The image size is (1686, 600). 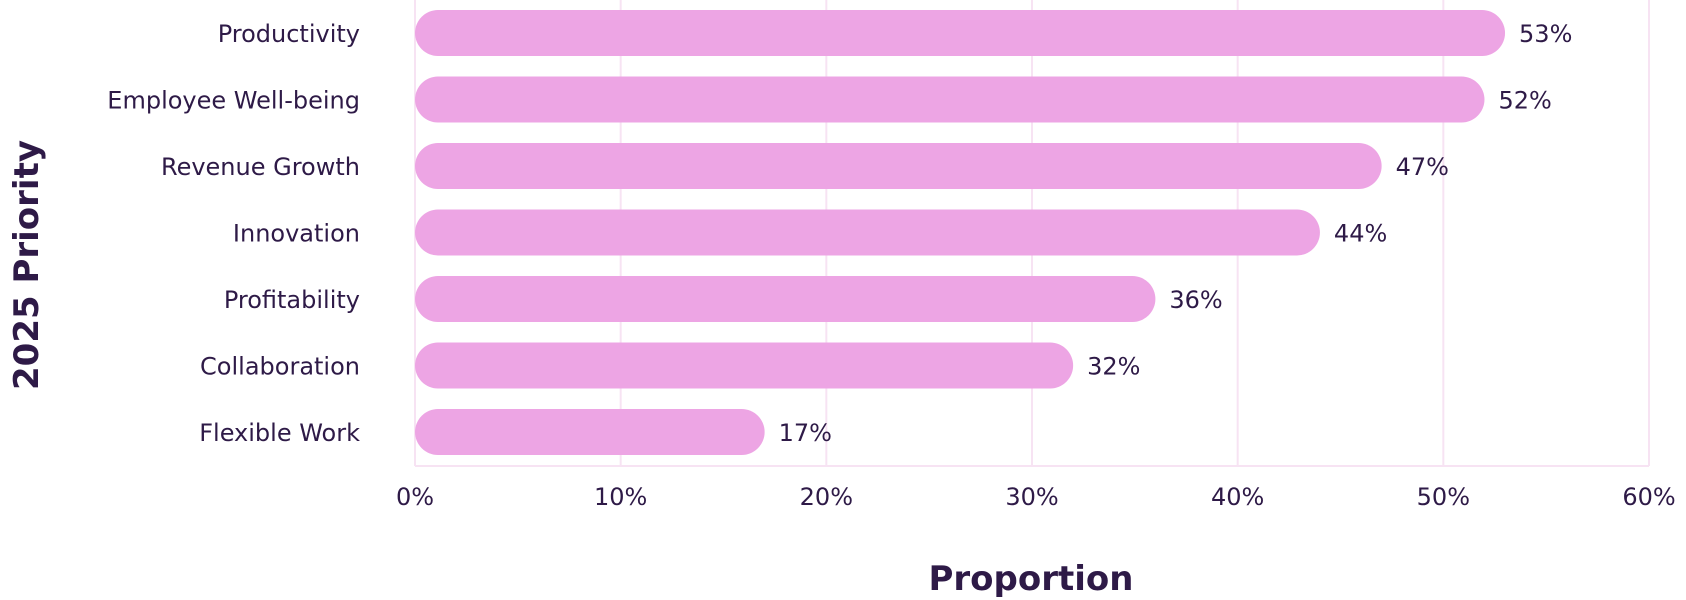 What do you see at coordinates (1360, 234) in the screenshot?
I see `value-label: 44%` at bounding box center [1360, 234].